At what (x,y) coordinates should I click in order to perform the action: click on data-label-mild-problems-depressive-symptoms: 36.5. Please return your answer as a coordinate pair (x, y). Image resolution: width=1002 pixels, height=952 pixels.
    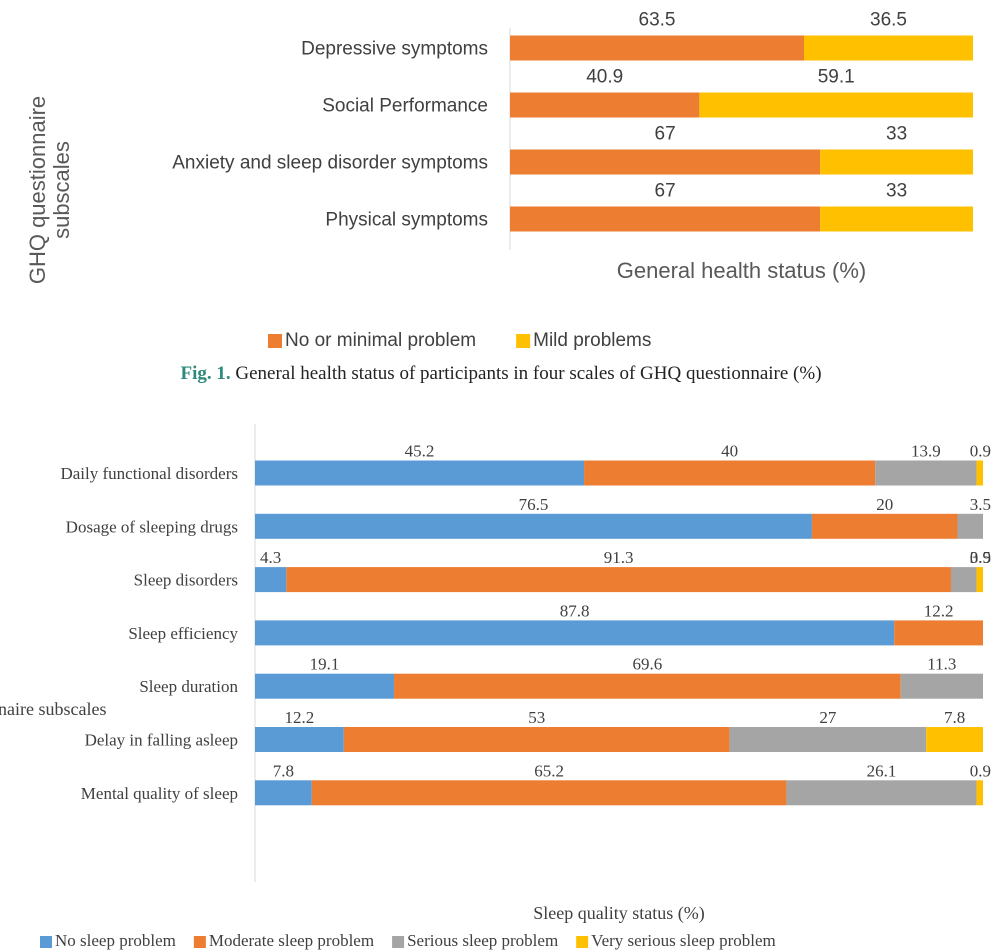
    Looking at the image, I should click on (888, 20).